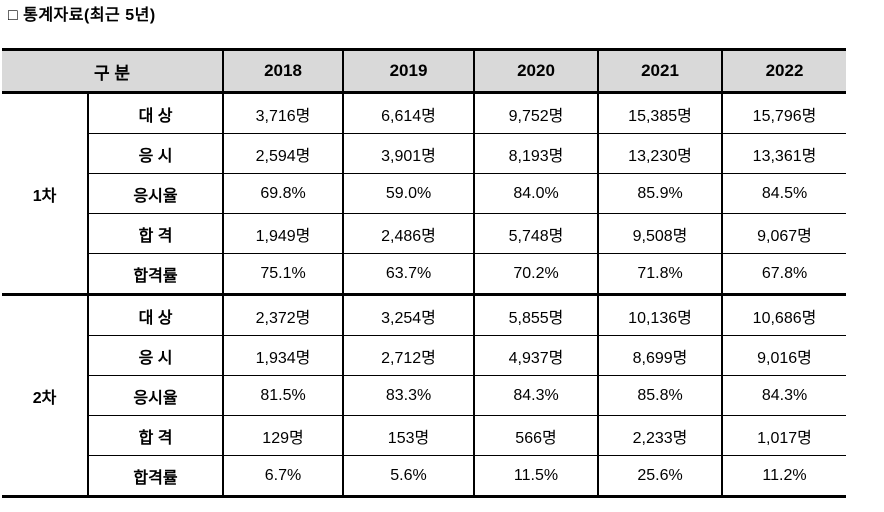 The image size is (884, 512). I want to click on cell-value: 3,254명, so click(409, 314).